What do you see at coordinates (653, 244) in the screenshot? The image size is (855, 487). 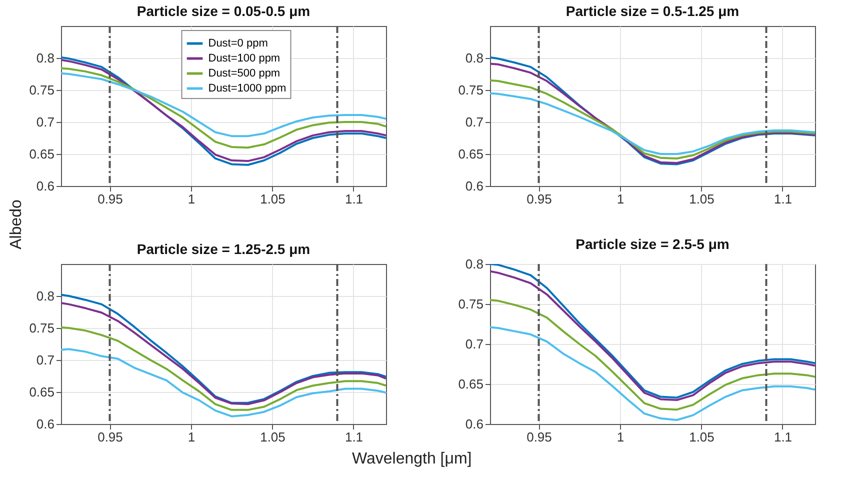 I see `chart-title: Particle size = 2.5-5 μm` at bounding box center [653, 244].